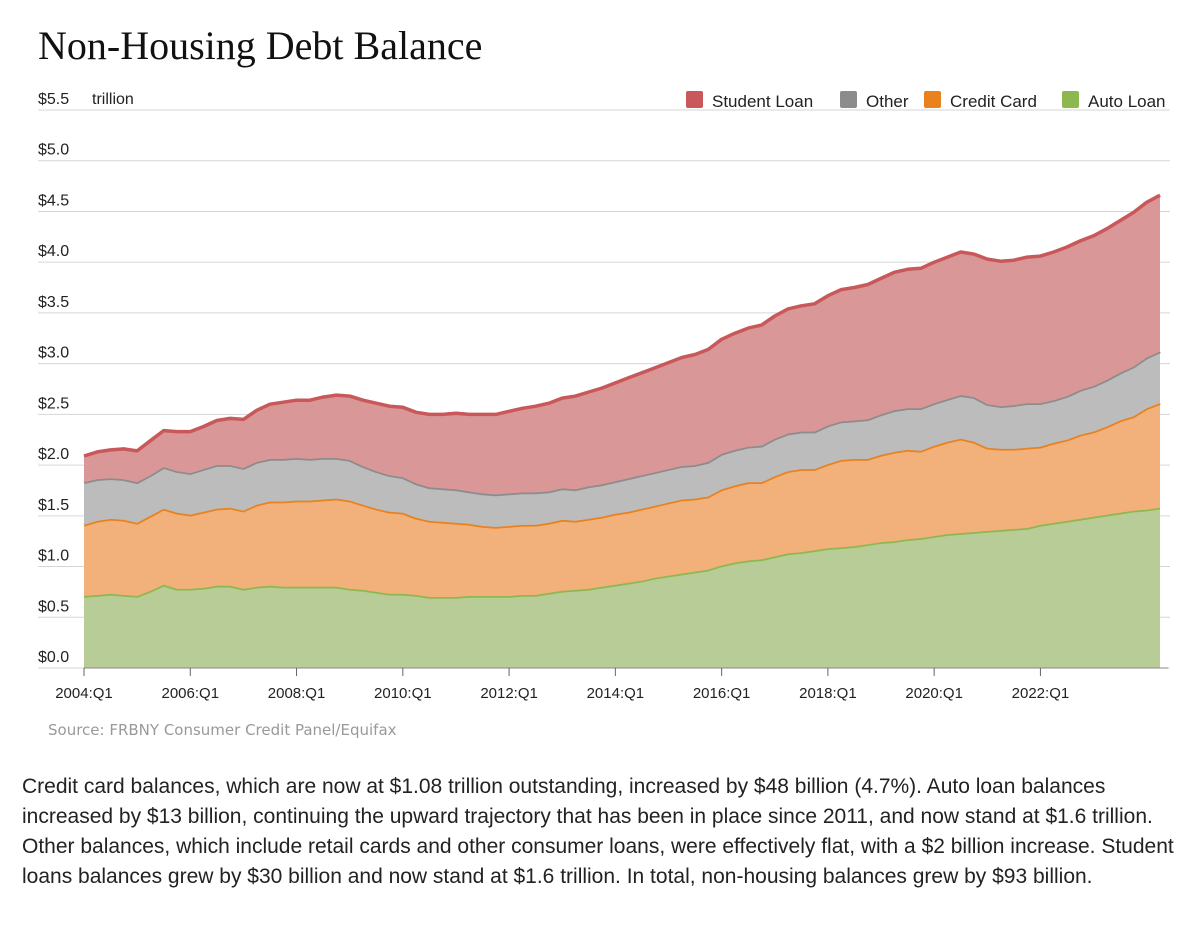 The image size is (1200, 951). I want to click on legend-swatch-credit-card, so click(932, 99).